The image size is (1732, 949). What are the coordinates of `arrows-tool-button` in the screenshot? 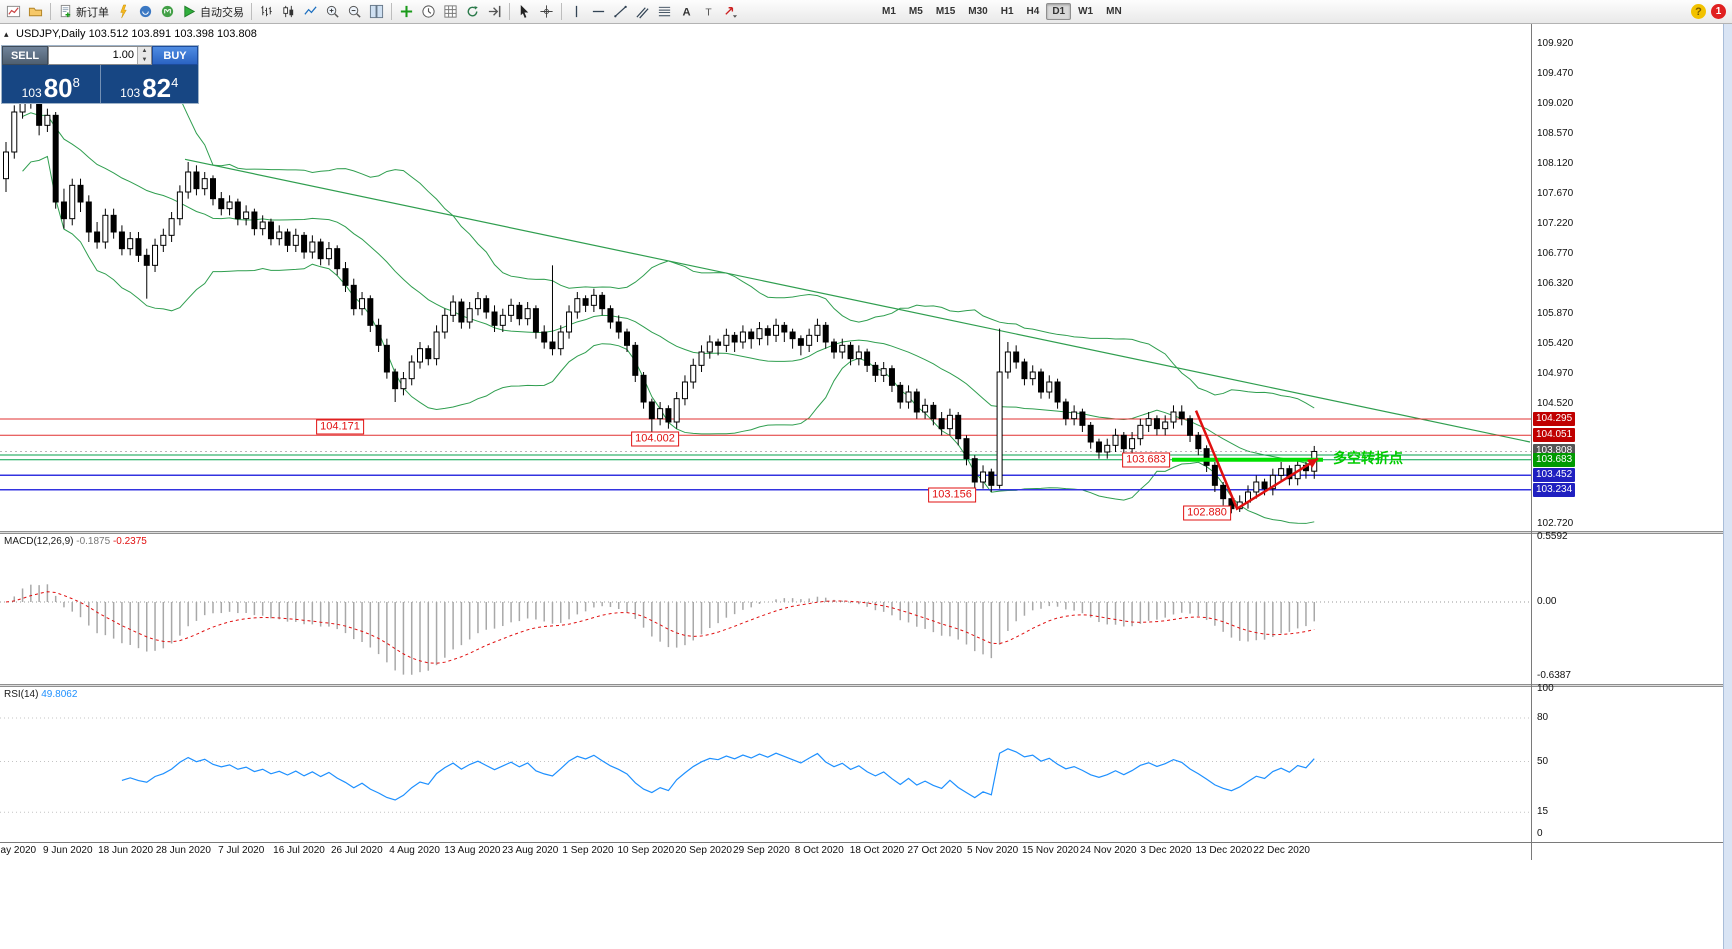 It's located at (730, 12).